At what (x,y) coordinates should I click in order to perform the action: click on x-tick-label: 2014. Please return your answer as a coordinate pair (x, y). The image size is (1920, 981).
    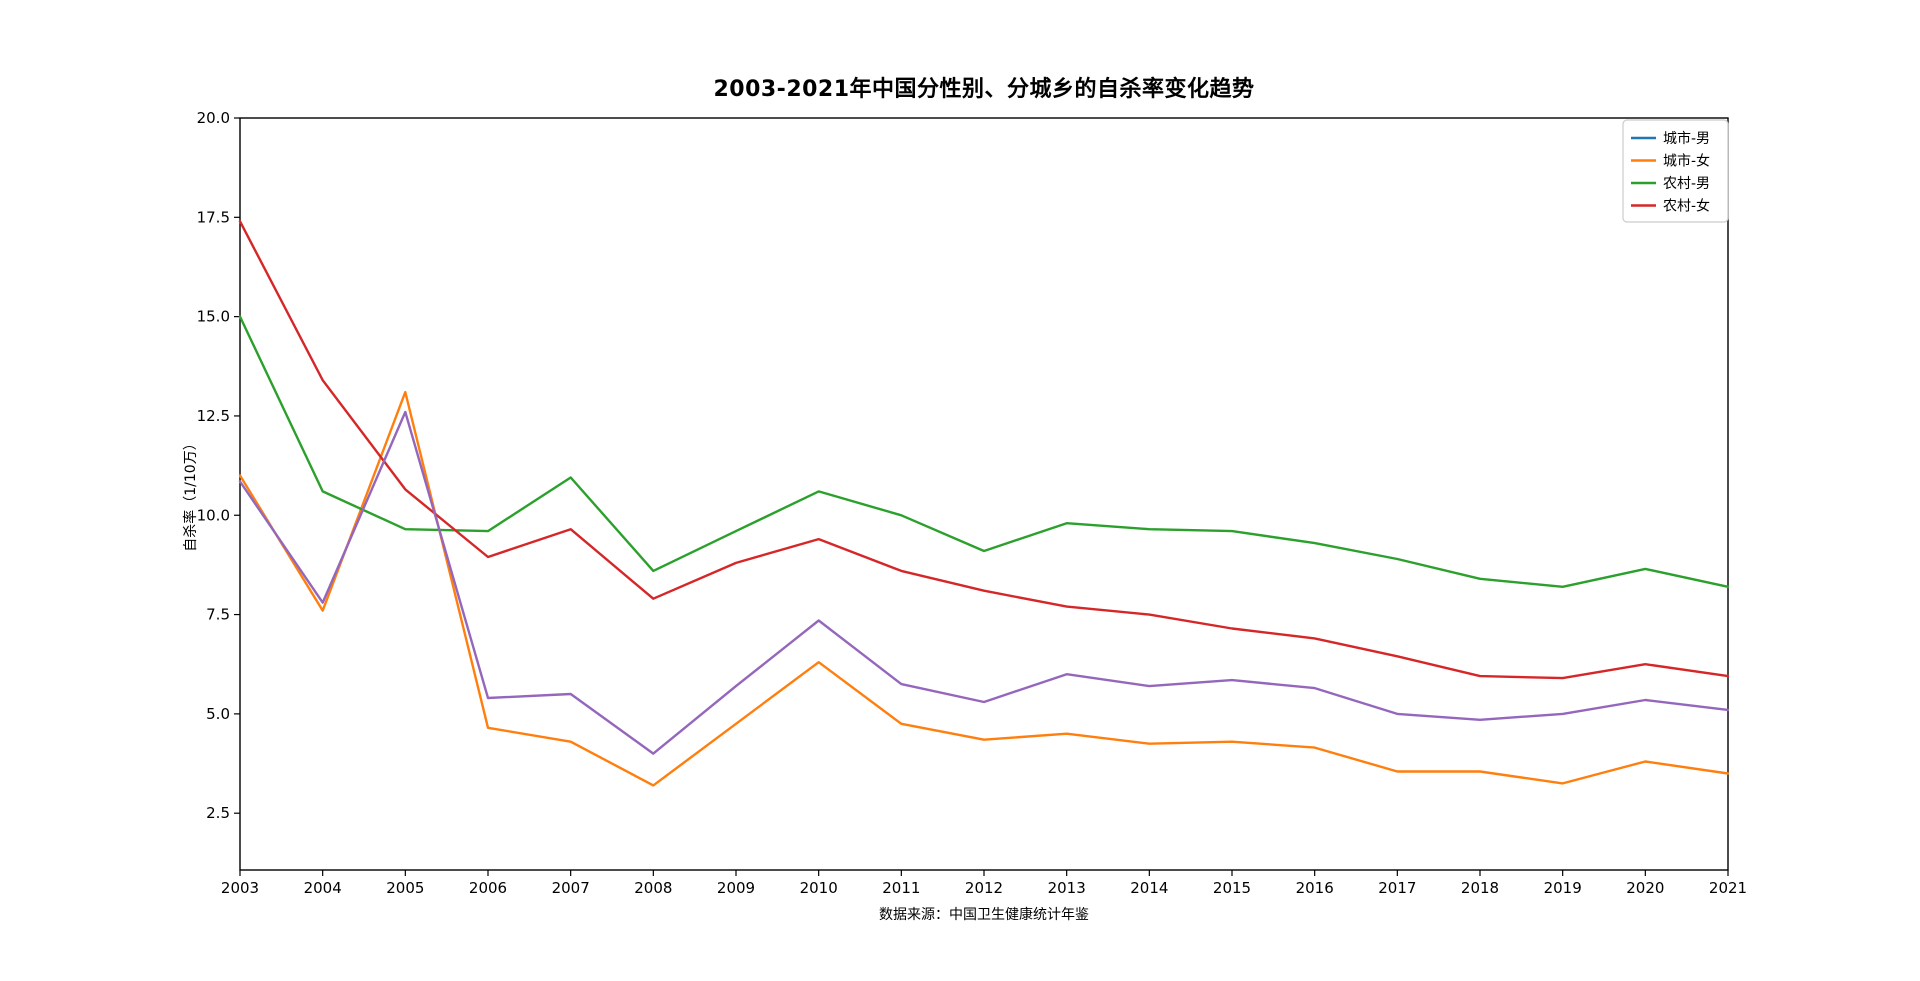
    Looking at the image, I should click on (1149, 888).